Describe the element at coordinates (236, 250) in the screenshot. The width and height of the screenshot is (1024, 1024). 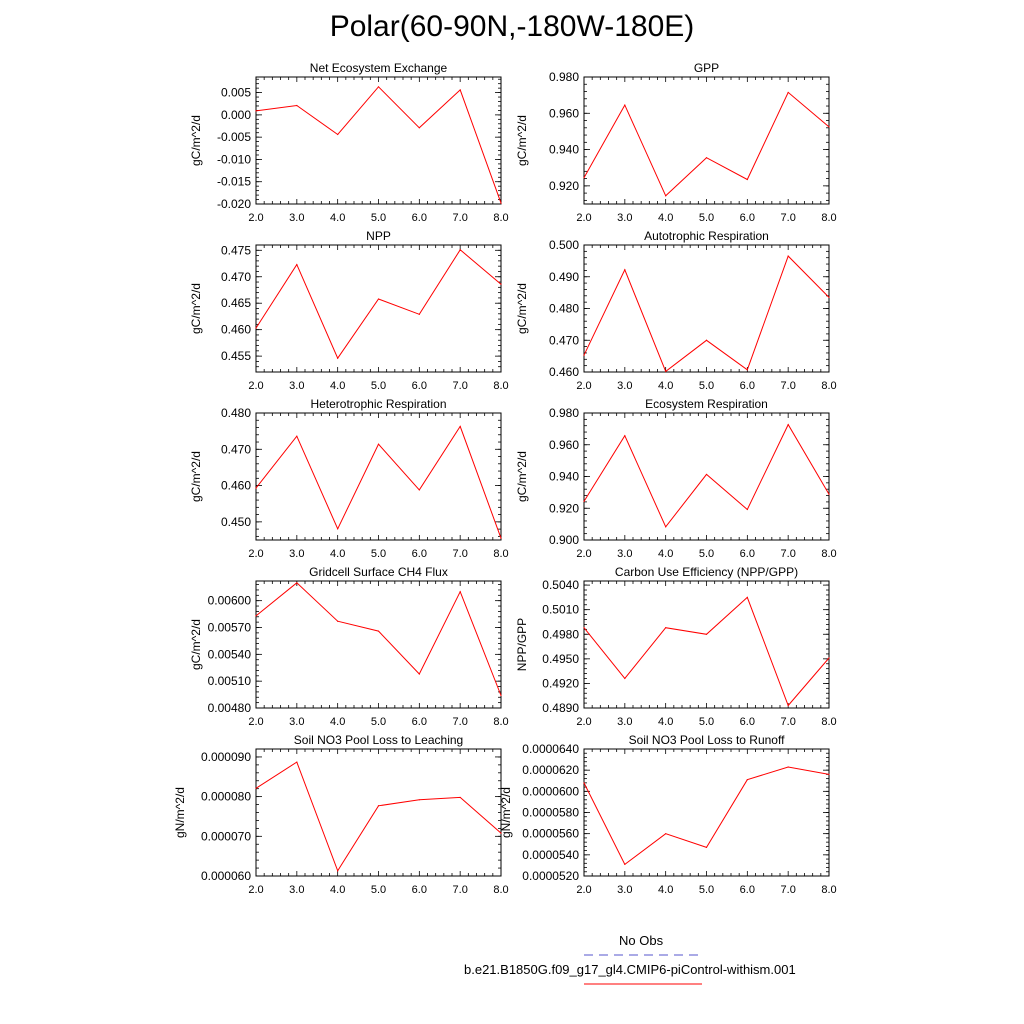
I see `y-tick-label: 0.475` at that location.